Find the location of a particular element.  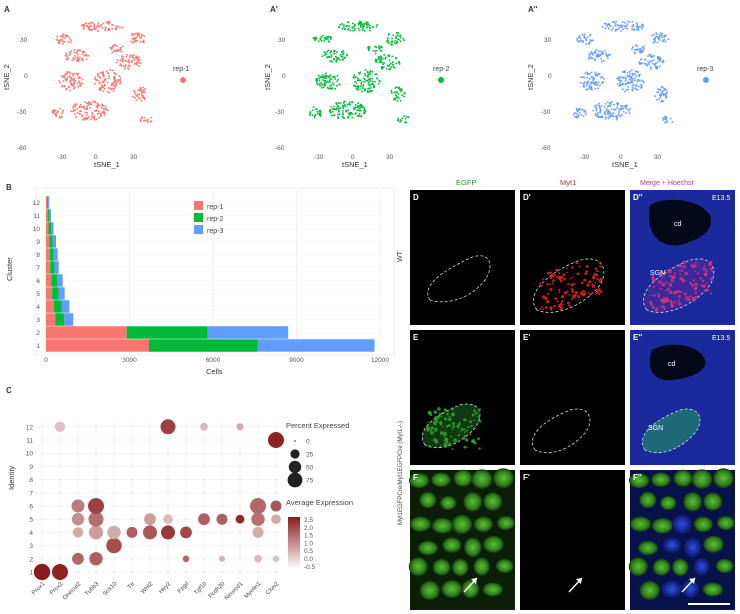

x-tick: Fzgd is located at coordinates (184, 588).